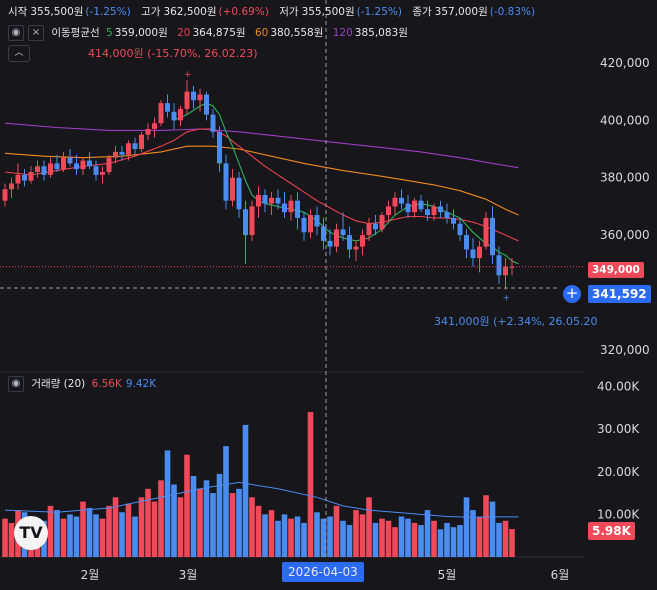 This screenshot has width=657, height=590. What do you see at coordinates (82, 384) in the screenshot?
I see `volume-legend: ◉ 거래량 (20) 6.56K 9.42K` at bounding box center [82, 384].